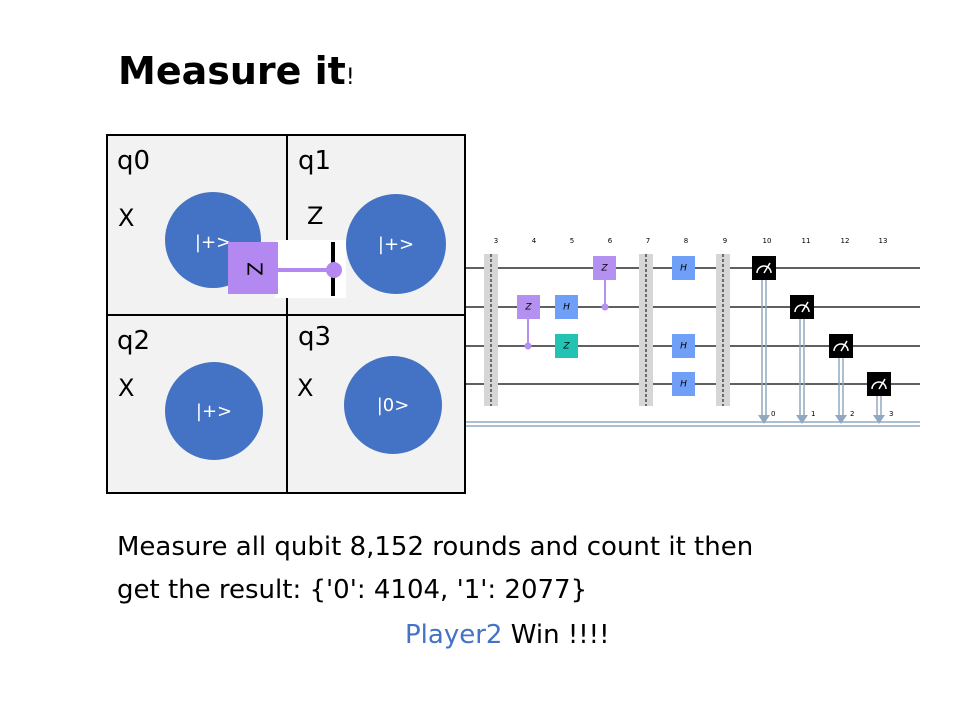 This screenshot has height=720, width=960. What do you see at coordinates (287, 269) in the screenshot?
I see `cz-gate-overlay: Z` at bounding box center [287, 269].